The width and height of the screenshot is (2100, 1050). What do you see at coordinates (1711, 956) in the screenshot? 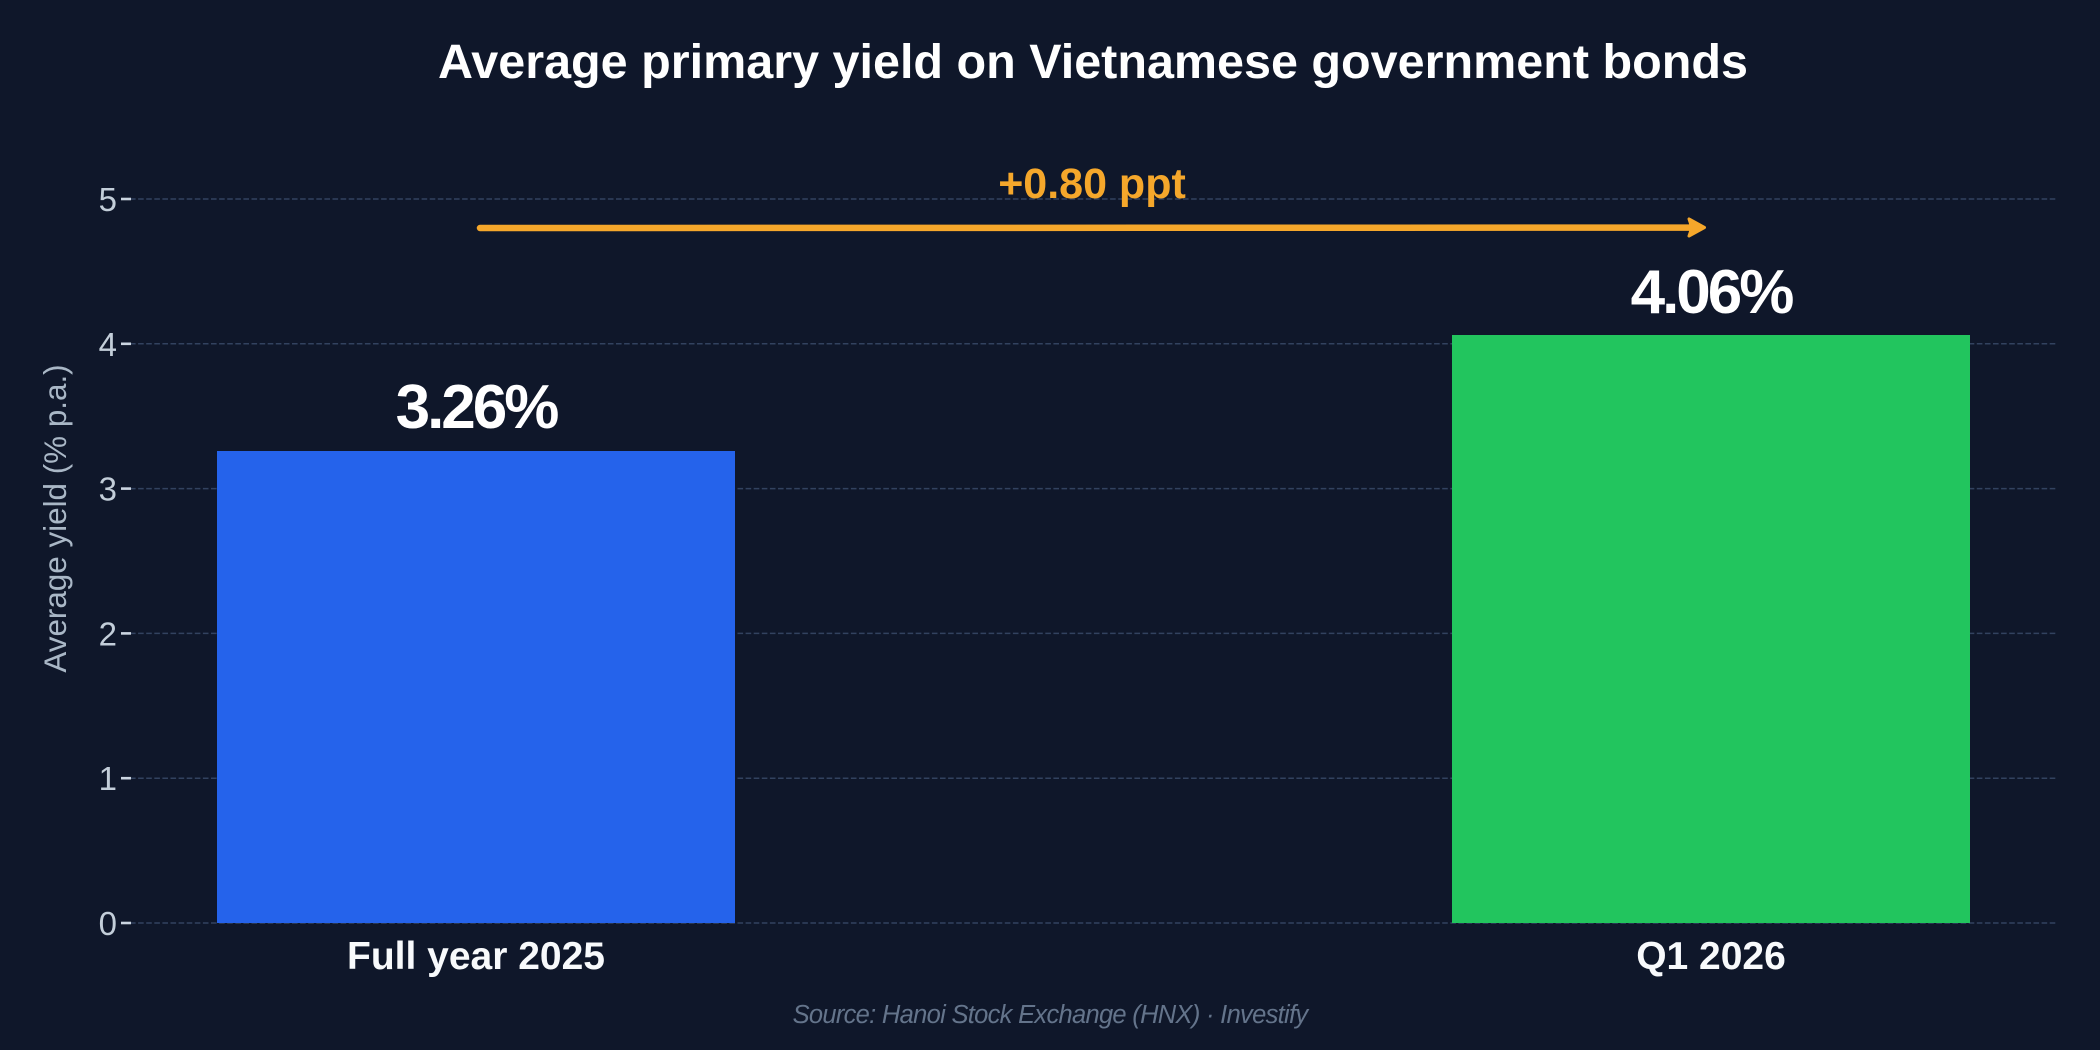
I see `svg-text: Q1 2026` at bounding box center [1711, 956].